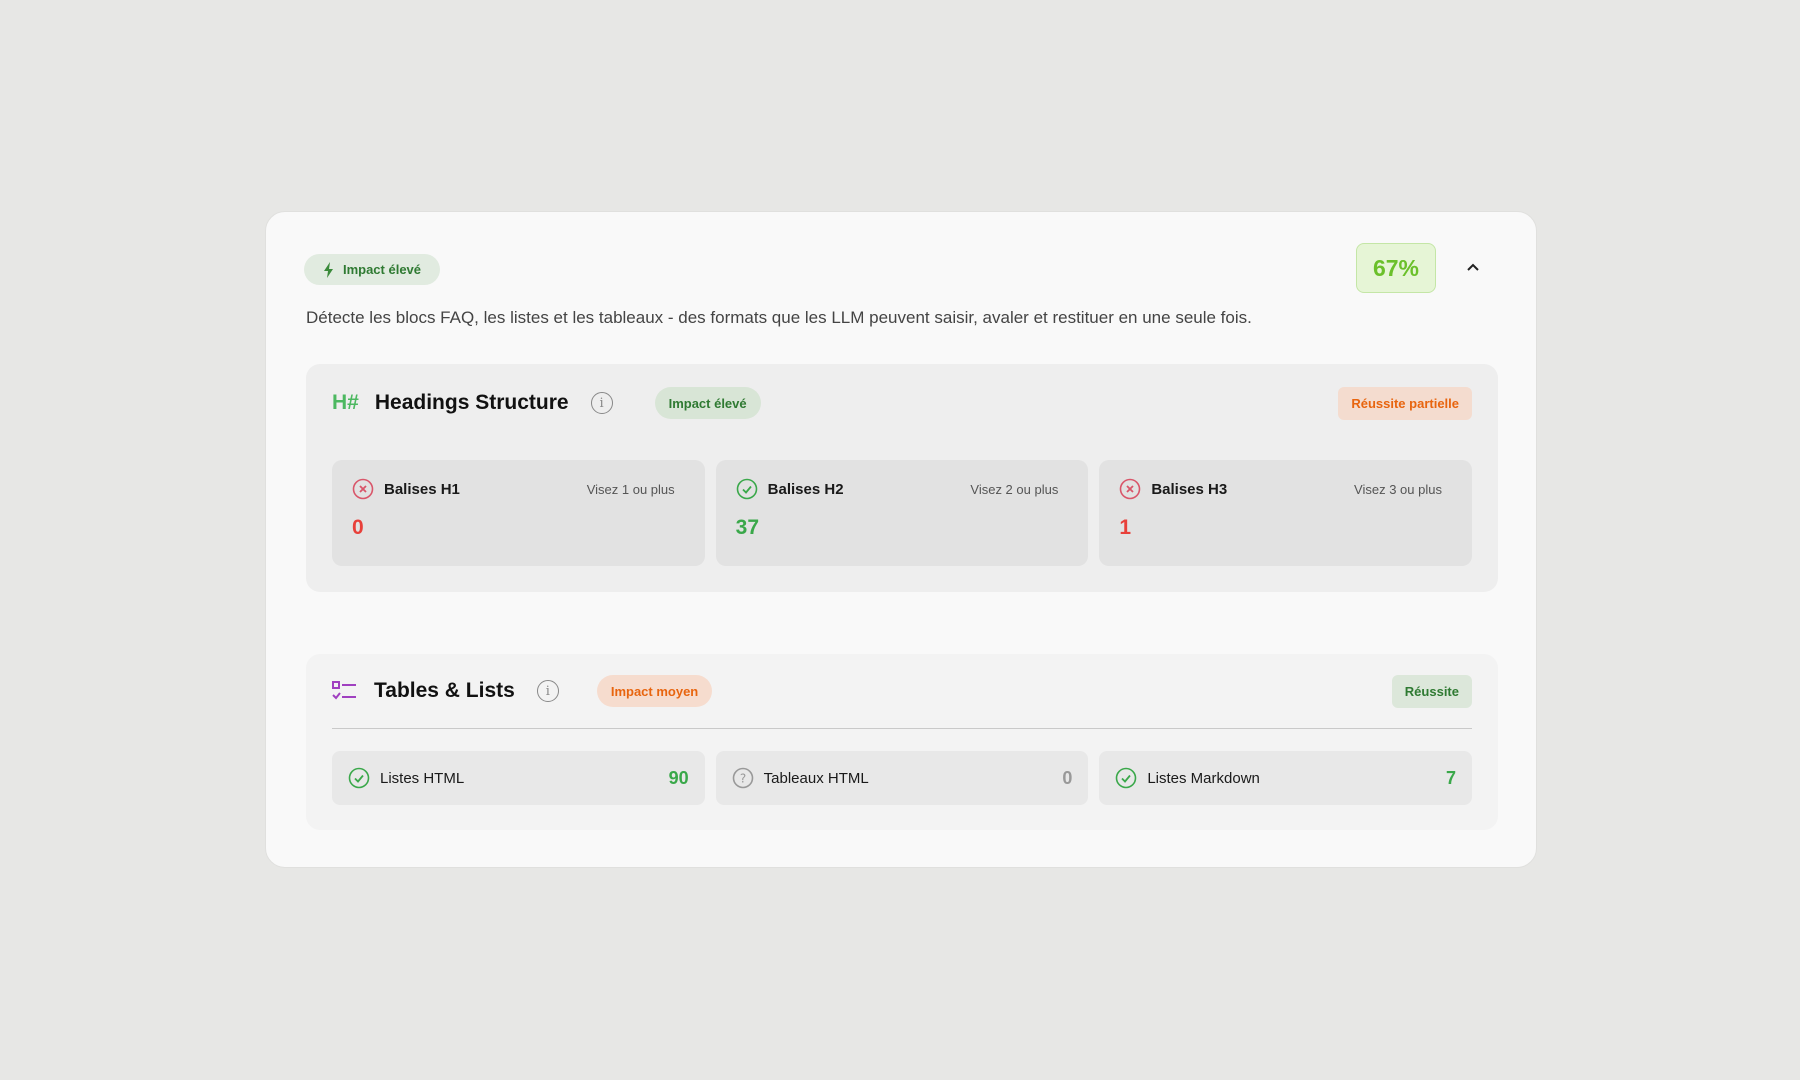 The height and width of the screenshot is (1080, 1800). Describe the element at coordinates (382, 269) in the screenshot. I see `impact-label: Impact élevé` at that location.